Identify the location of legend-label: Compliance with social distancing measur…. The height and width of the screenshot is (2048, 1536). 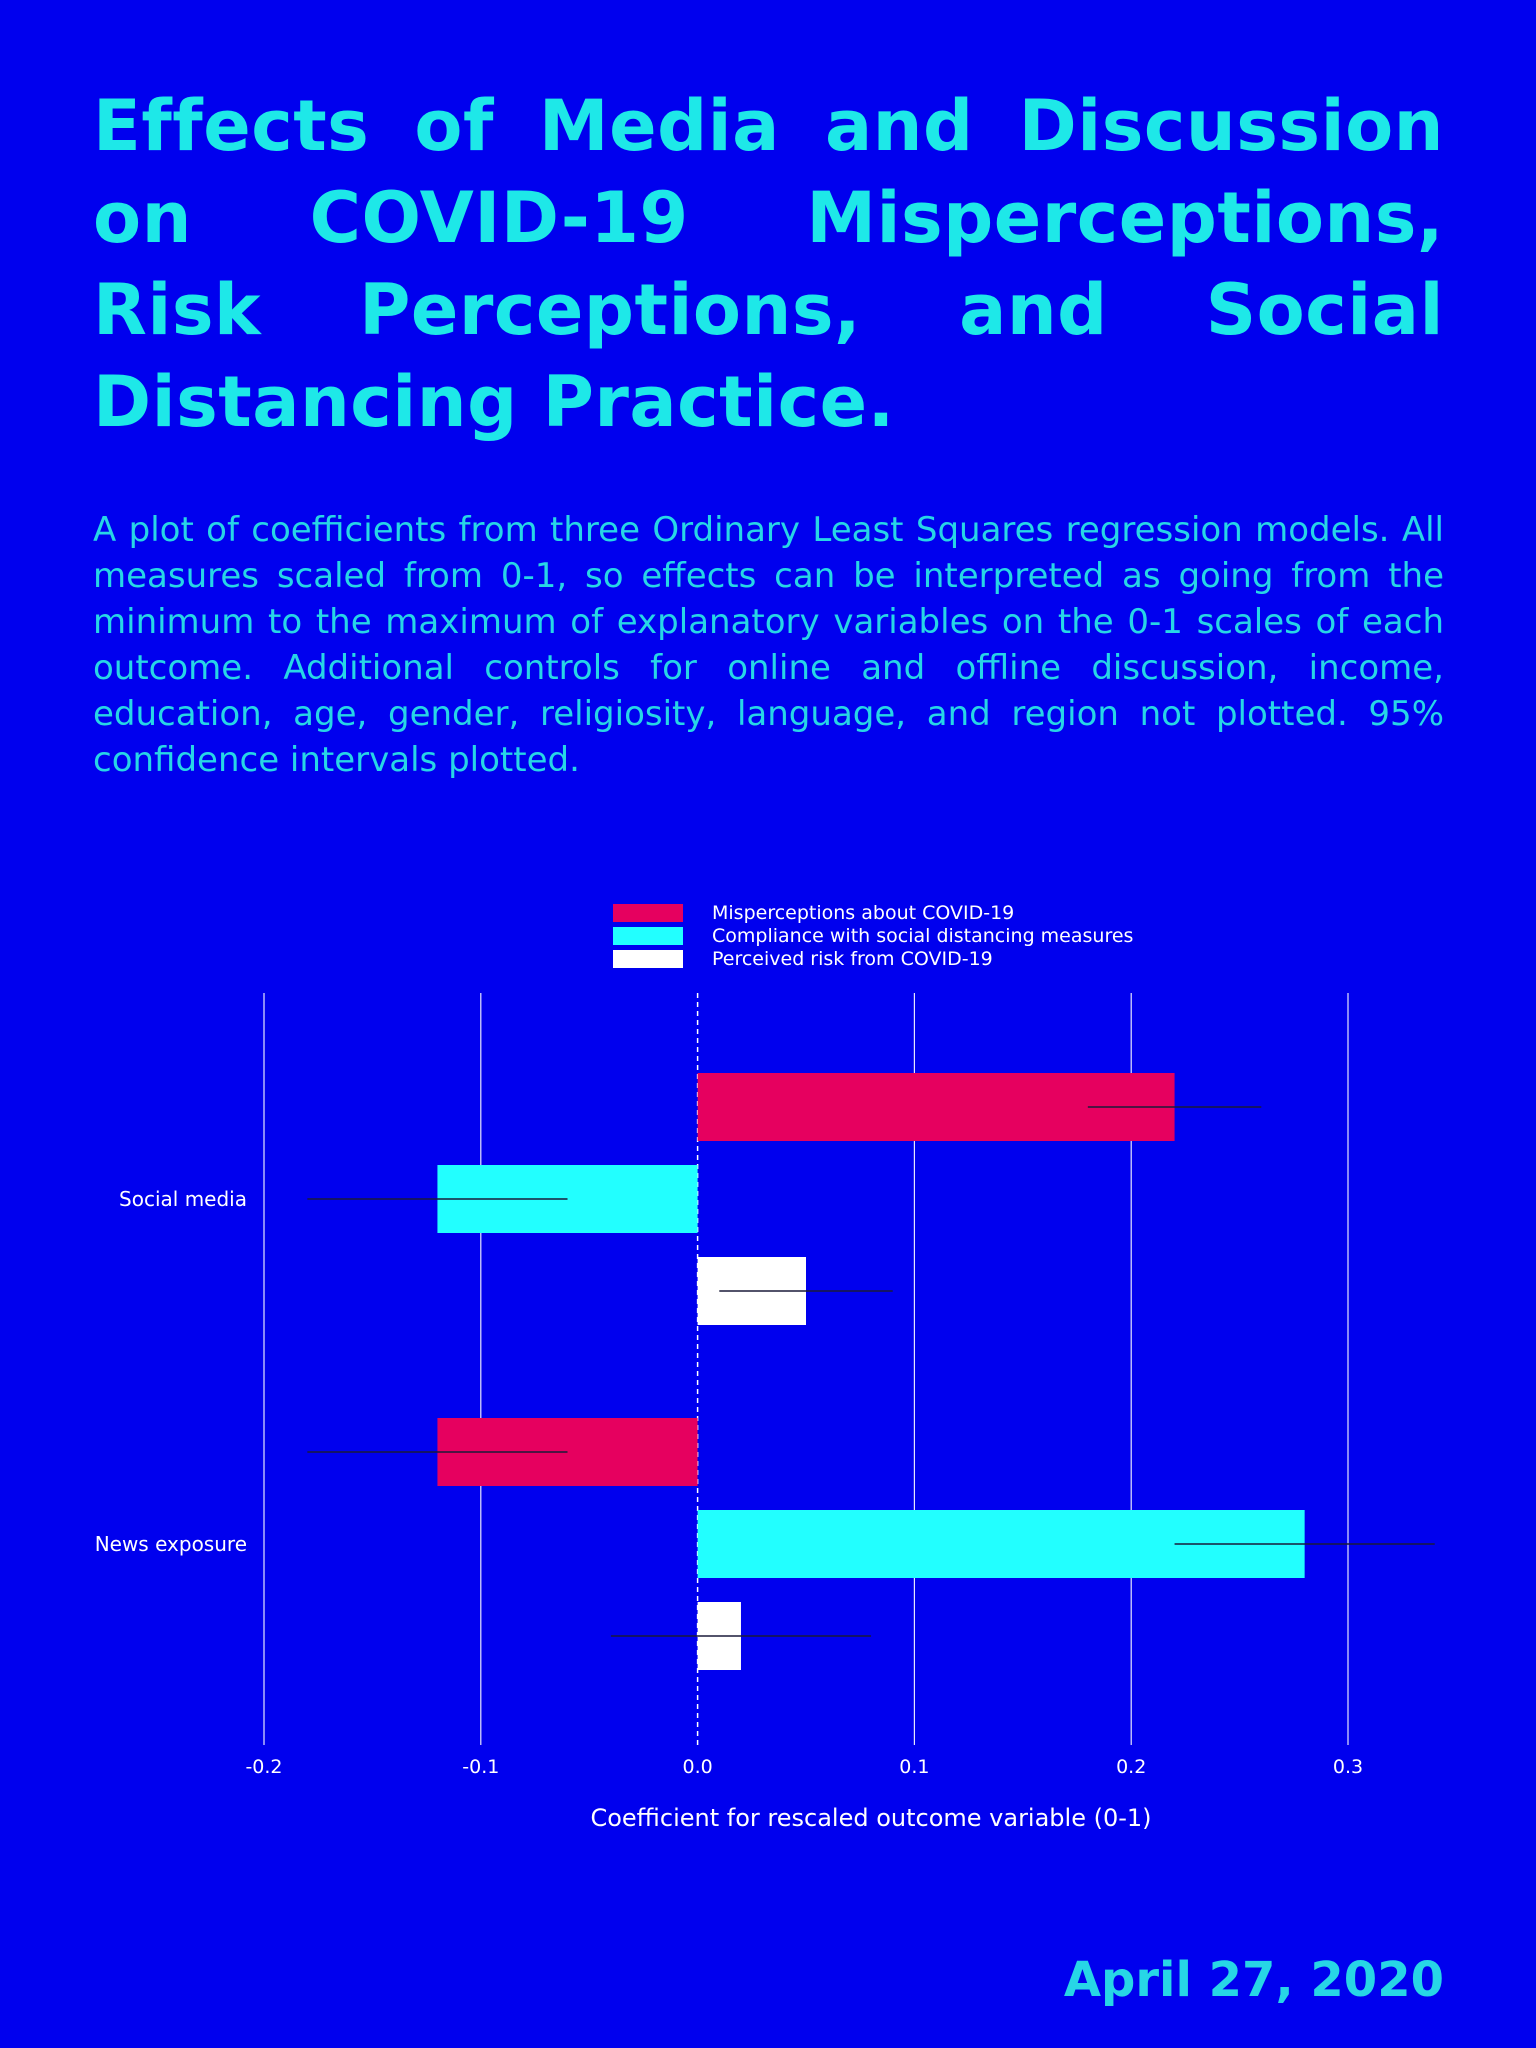
(922, 936).